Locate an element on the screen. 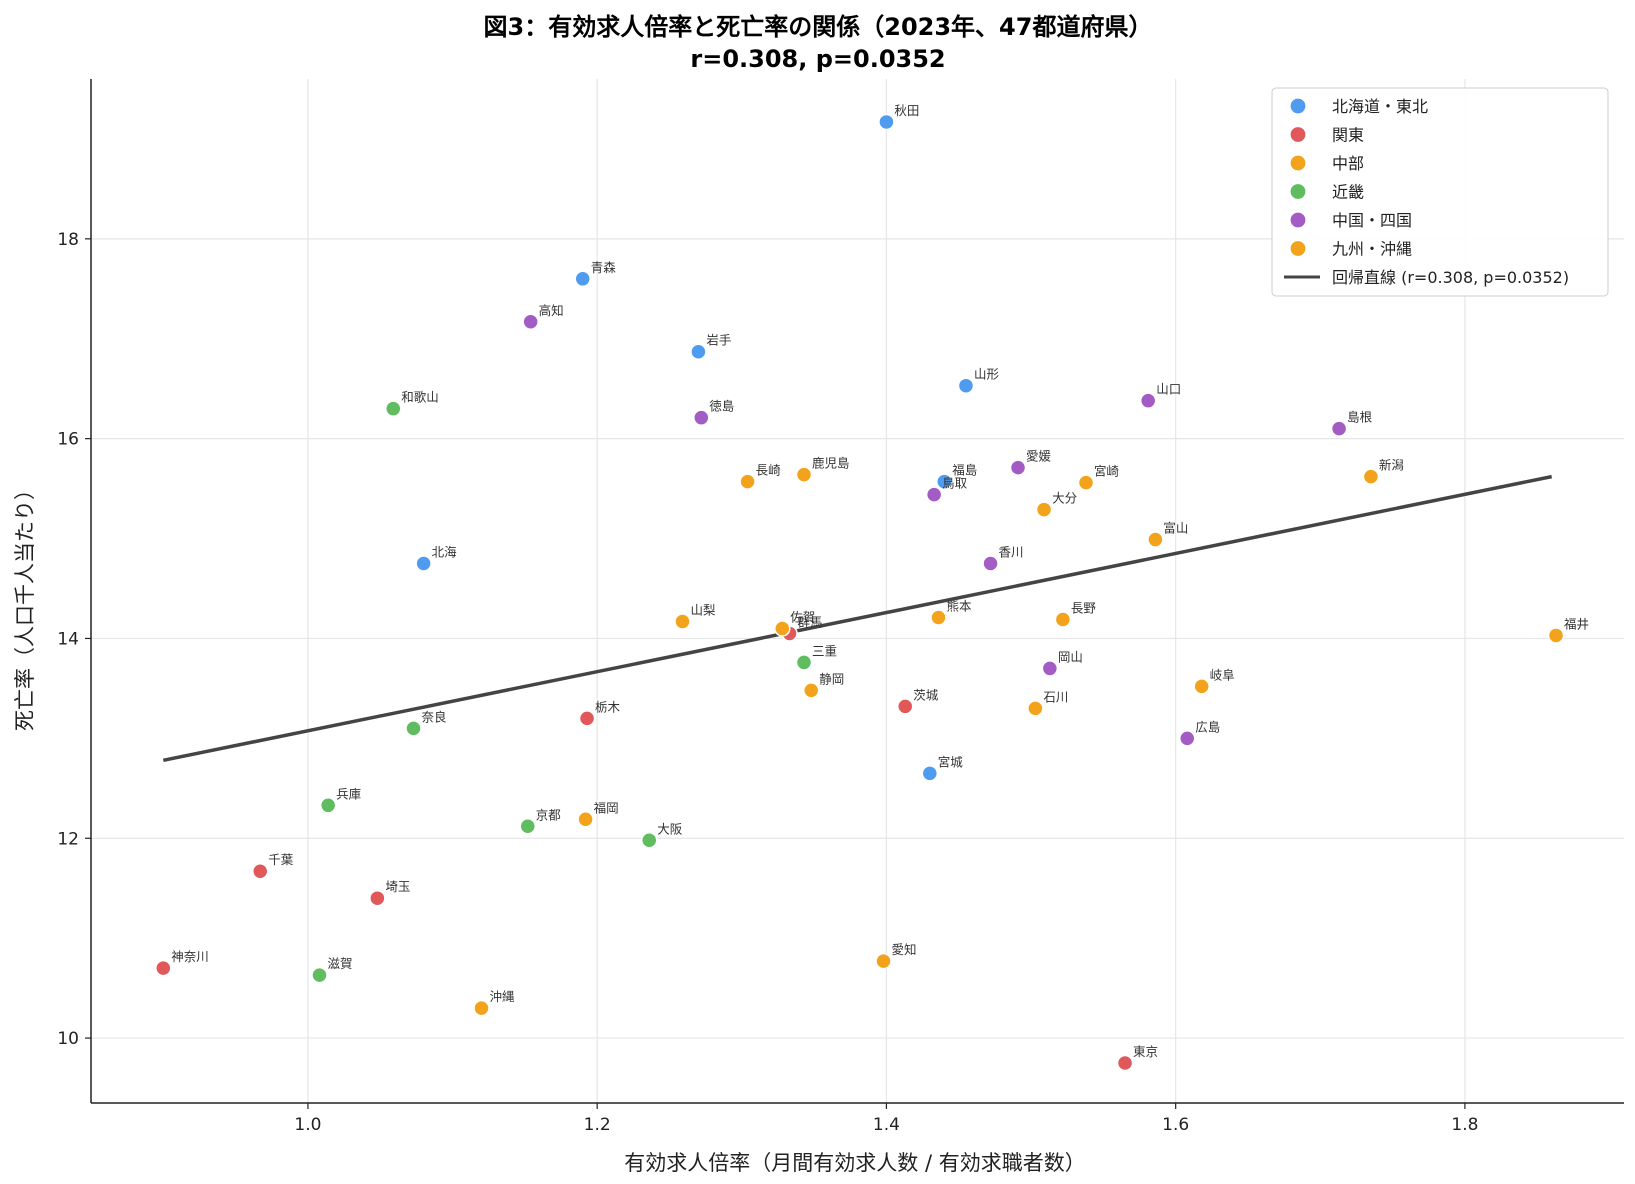 The width and height of the screenshot is (1635, 1184). point-label: 和歌山 is located at coordinates (420, 397).